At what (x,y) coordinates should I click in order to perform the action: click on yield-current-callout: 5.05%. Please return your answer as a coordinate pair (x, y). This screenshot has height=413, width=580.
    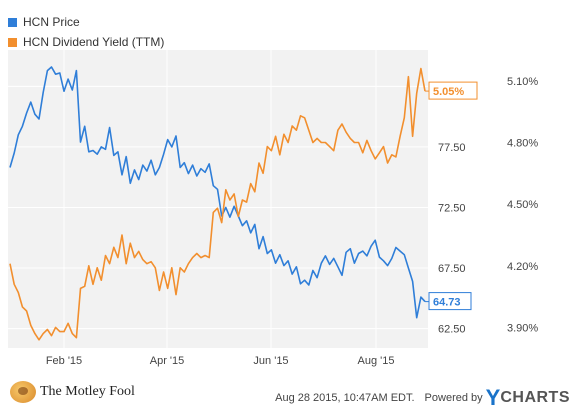
    Looking at the image, I should click on (451, 90).